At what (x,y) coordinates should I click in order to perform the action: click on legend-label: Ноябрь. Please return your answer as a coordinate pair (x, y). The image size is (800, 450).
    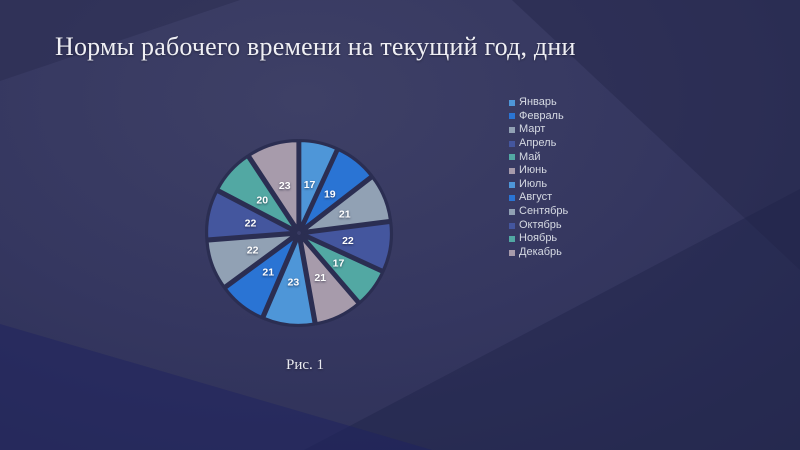
    Looking at the image, I should click on (538, 238).